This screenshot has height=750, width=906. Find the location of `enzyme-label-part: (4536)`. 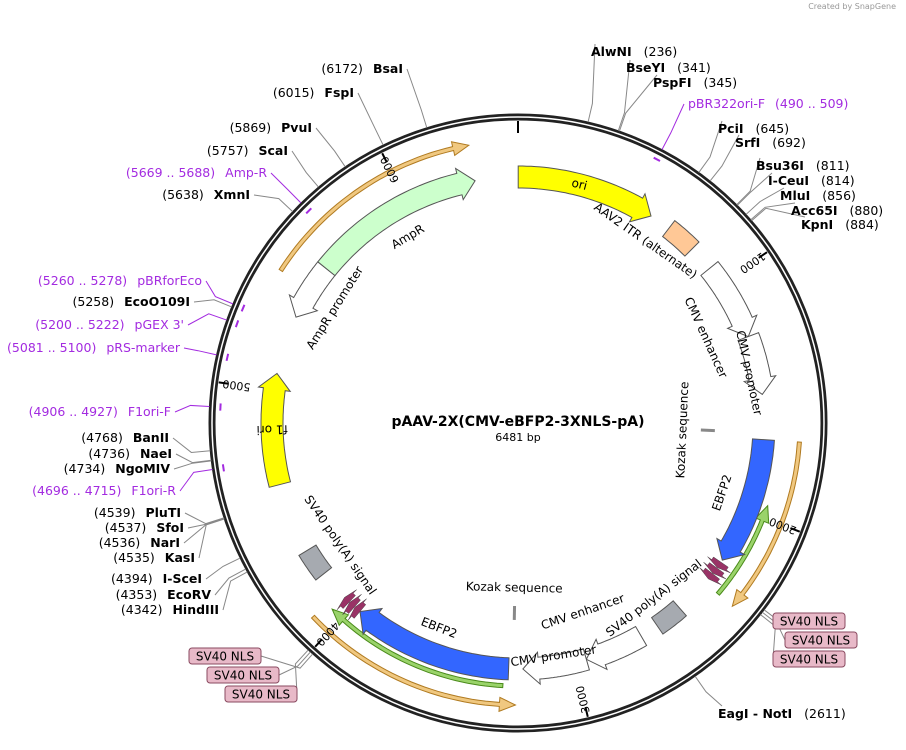

enzyme-label-part: (4536) is located at coordinates (120, 542).